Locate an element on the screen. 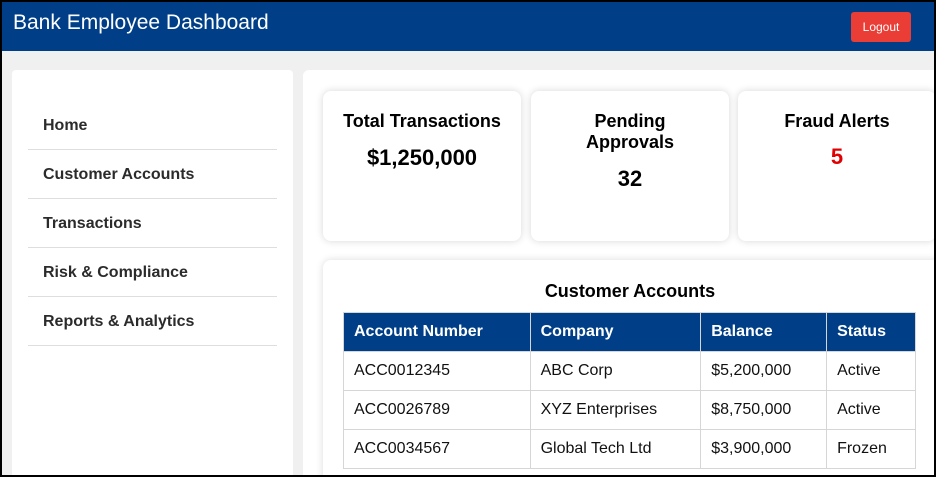  column-header-account-number: Account Number is located at coordinates (437, 332).